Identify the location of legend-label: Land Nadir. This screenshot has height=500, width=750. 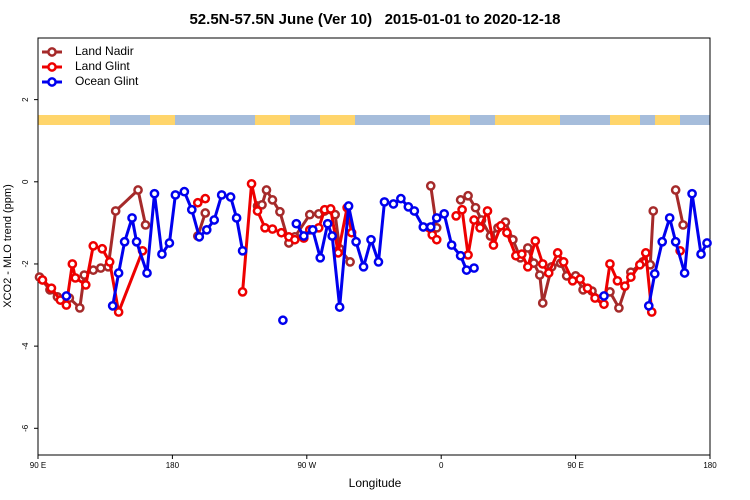
(104, 51).